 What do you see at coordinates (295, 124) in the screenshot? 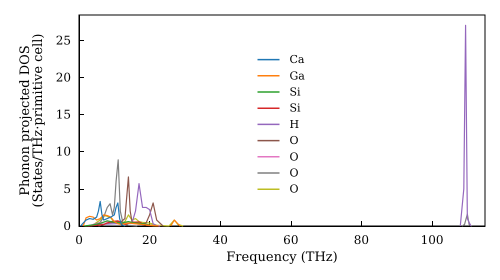
I see `legend-label: H` at bounding box center [295, 124].